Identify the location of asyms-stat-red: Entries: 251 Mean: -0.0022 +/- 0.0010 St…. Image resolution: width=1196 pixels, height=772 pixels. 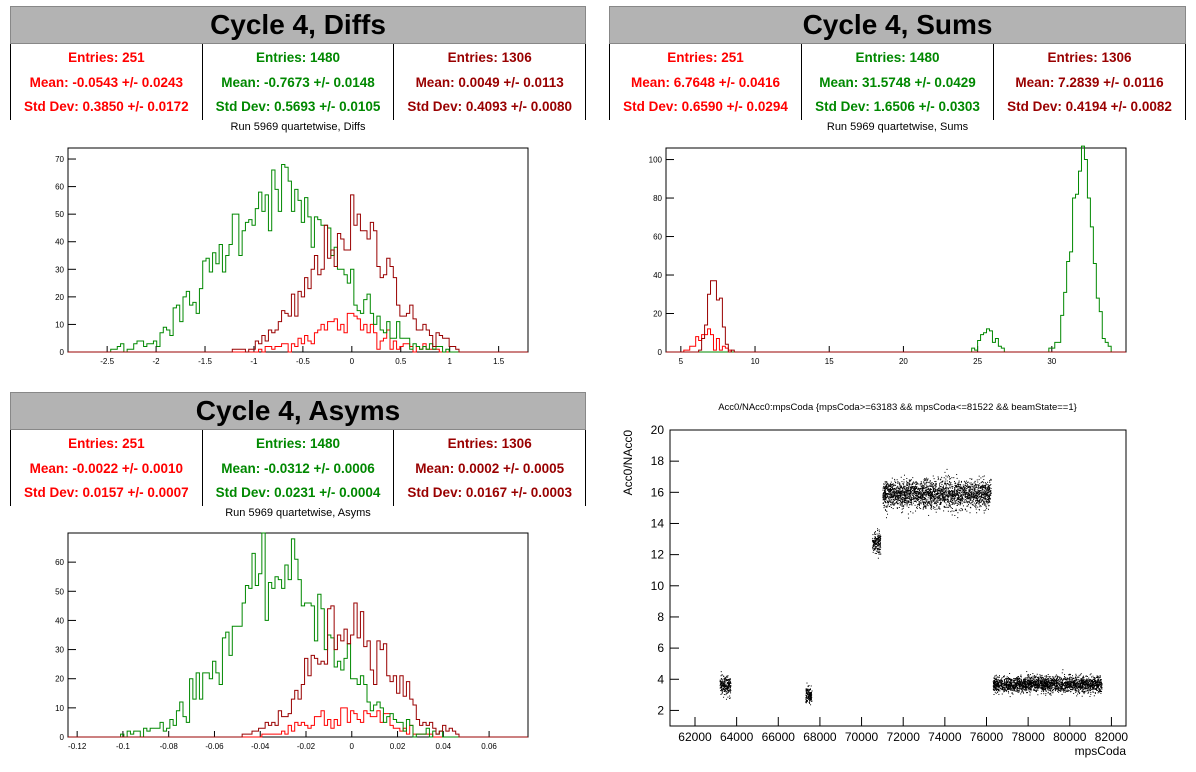
(107, 468).